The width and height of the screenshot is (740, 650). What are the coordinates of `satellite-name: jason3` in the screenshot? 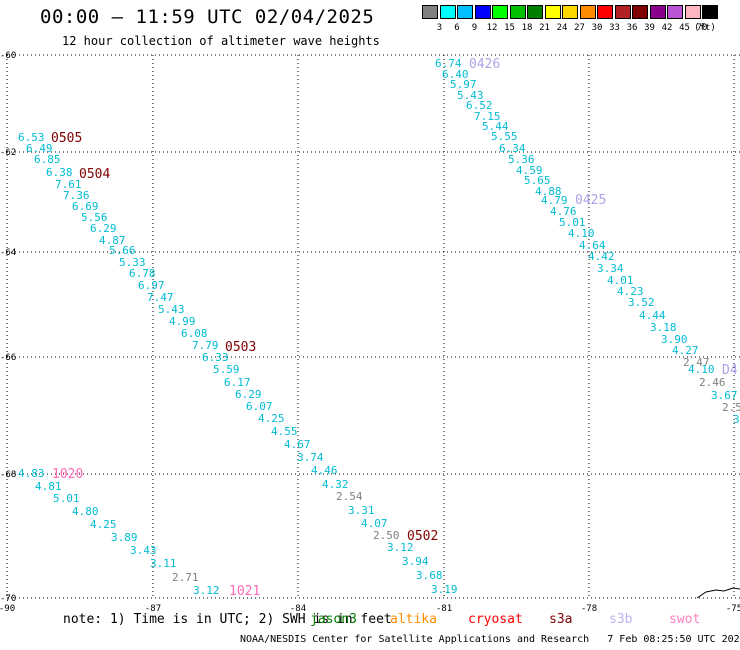 It's located at (333, 619).